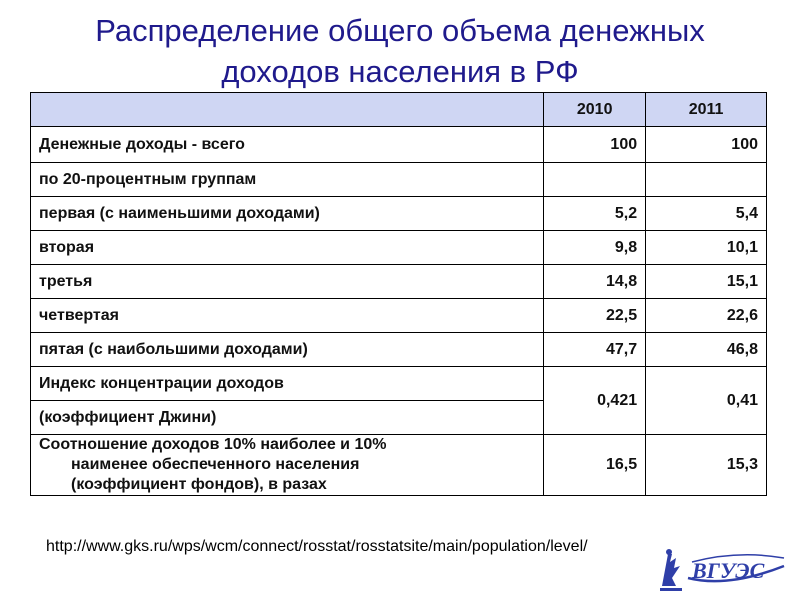  I want to click on value-2011: 15,1, so click(706, 281).